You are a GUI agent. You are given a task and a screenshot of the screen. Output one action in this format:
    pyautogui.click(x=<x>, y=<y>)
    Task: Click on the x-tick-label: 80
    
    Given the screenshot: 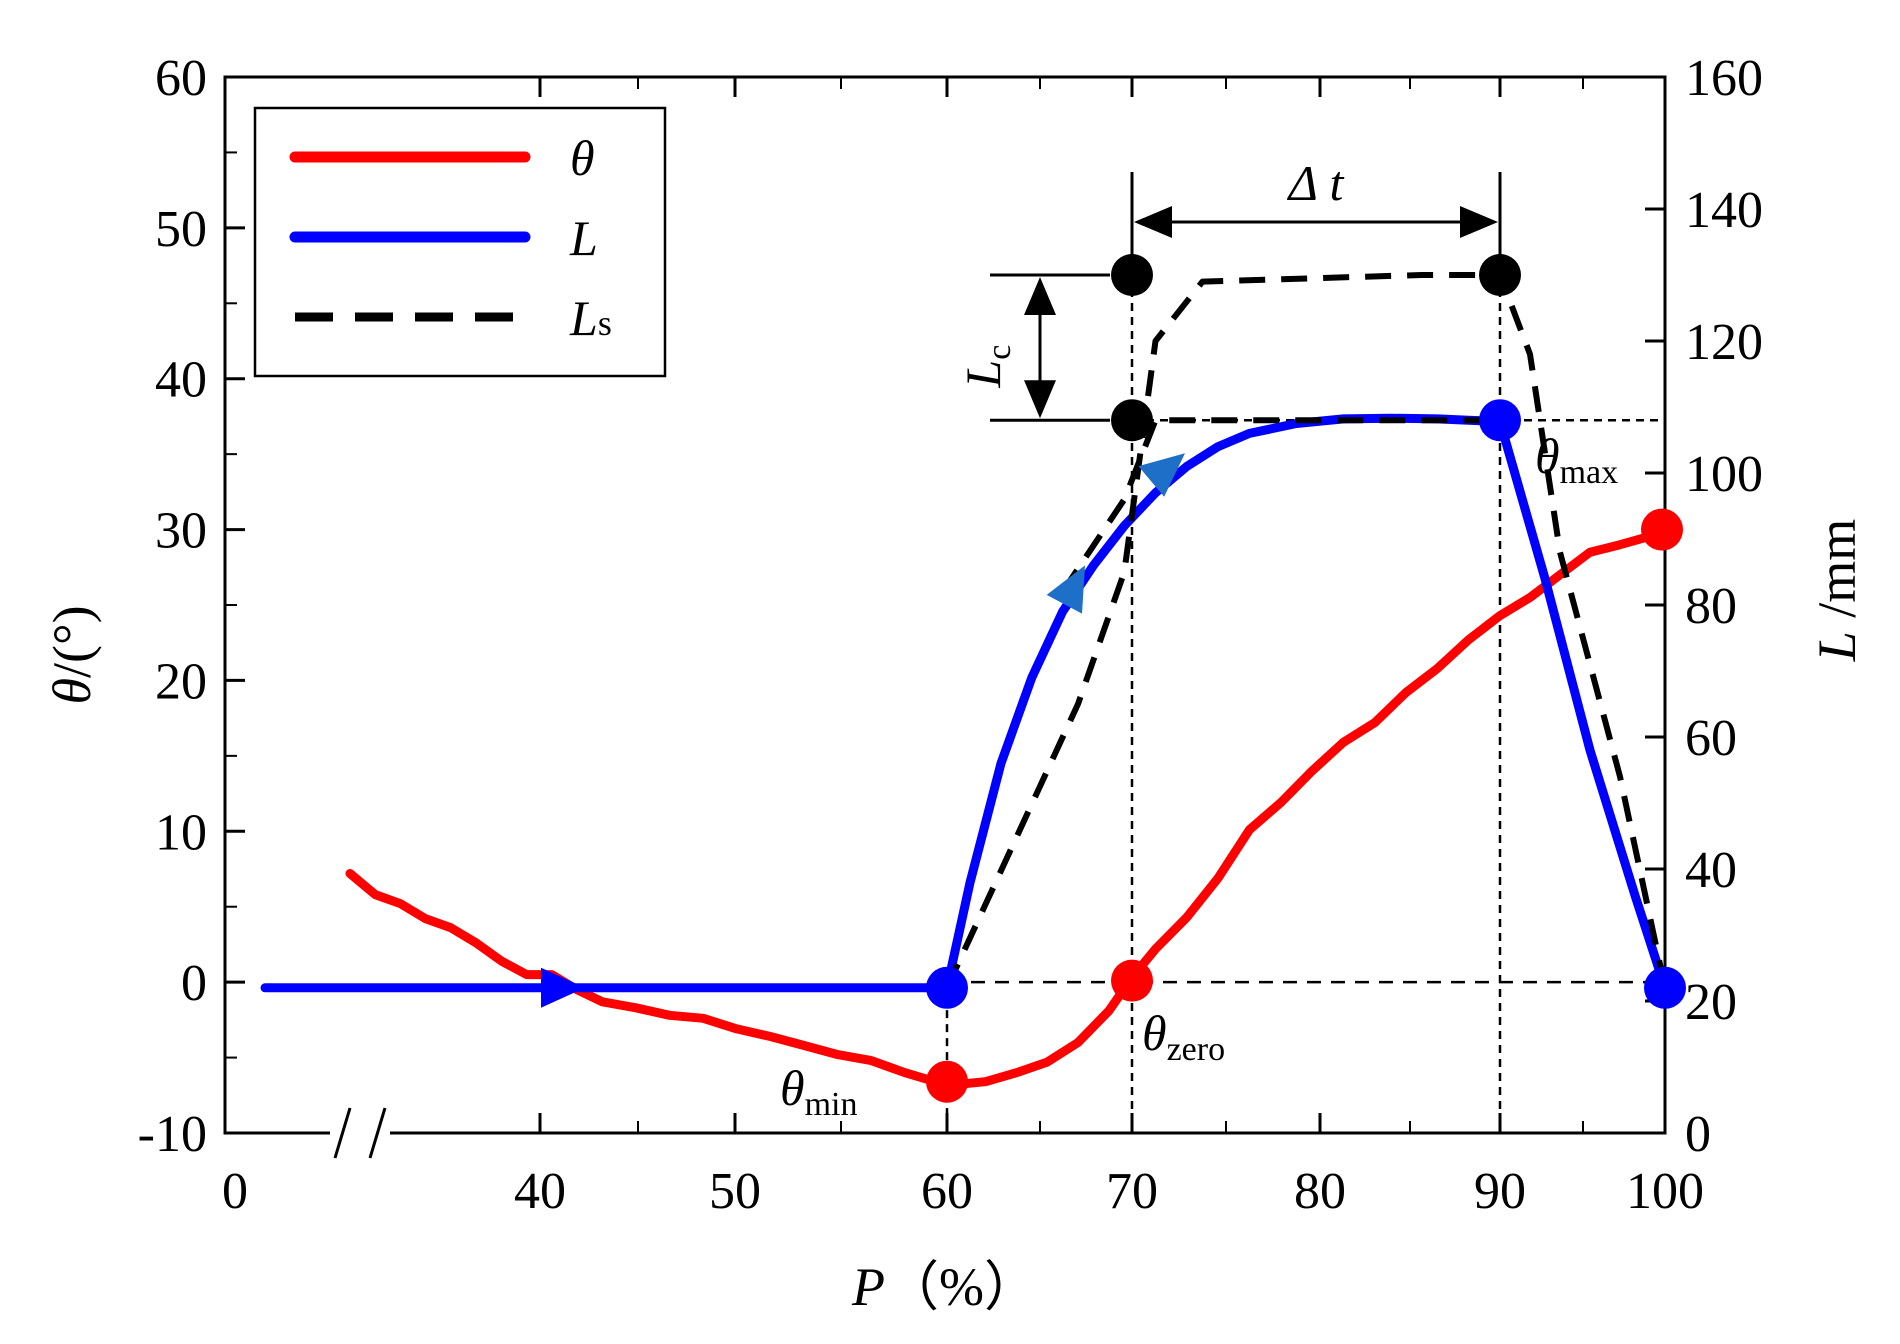 What is the action you would take?
    pyautogui.click(x=1320, y=1191)
    